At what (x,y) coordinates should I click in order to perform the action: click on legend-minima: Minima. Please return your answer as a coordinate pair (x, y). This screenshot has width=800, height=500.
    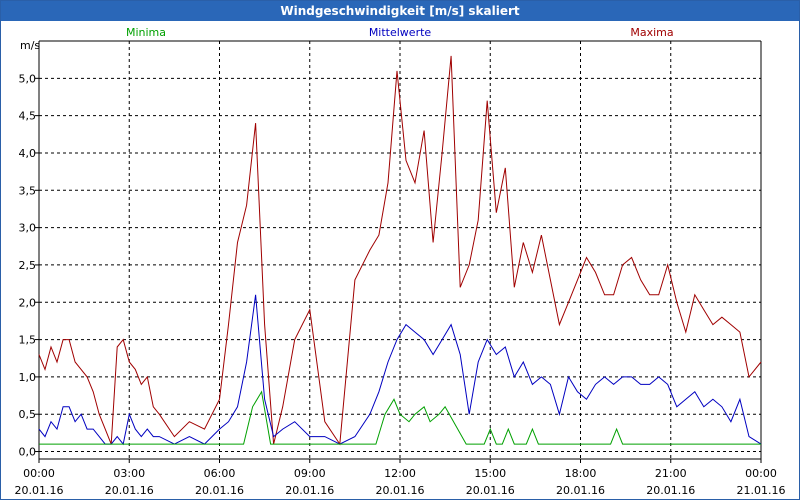
    Looking at the image, I should click on (146, 32).